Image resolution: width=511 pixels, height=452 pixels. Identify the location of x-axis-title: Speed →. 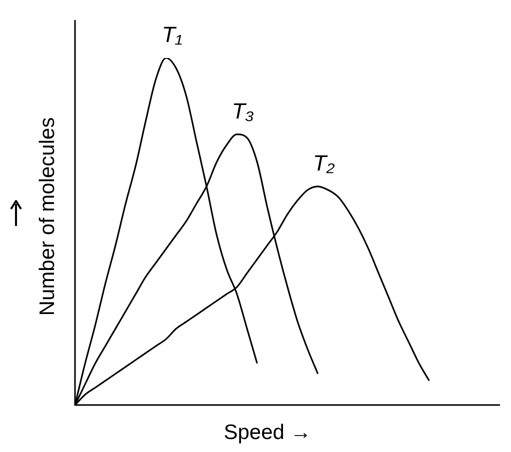
(268, 432).